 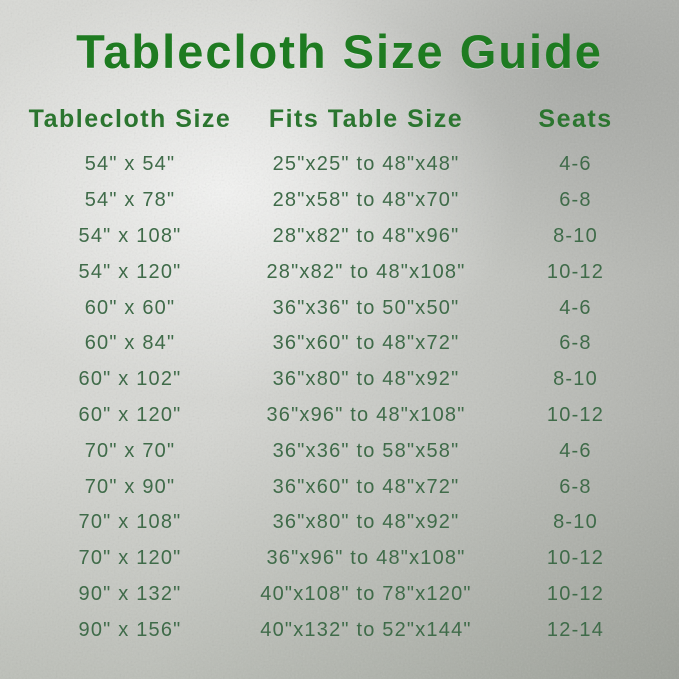 I want to click on table-row: 54" x 54" 25"x25" to 48"x48" 4-6, so click(x=339, y=165).